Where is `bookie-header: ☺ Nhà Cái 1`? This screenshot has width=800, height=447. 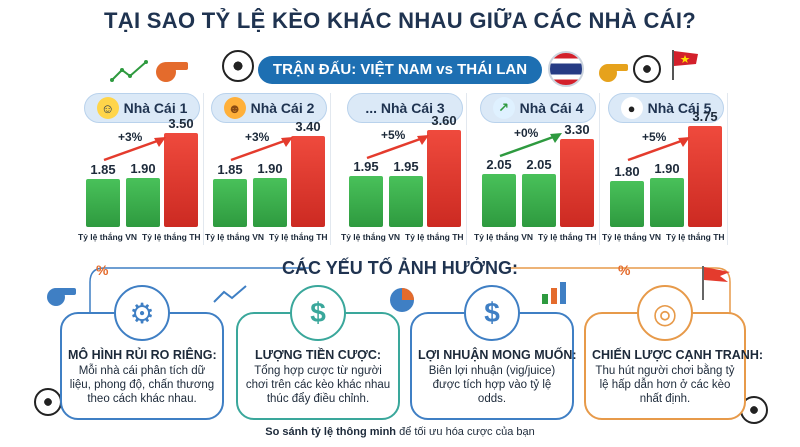 bookie-header: ☺ Nhà Cái 1 is located at coordinates (142, 108).